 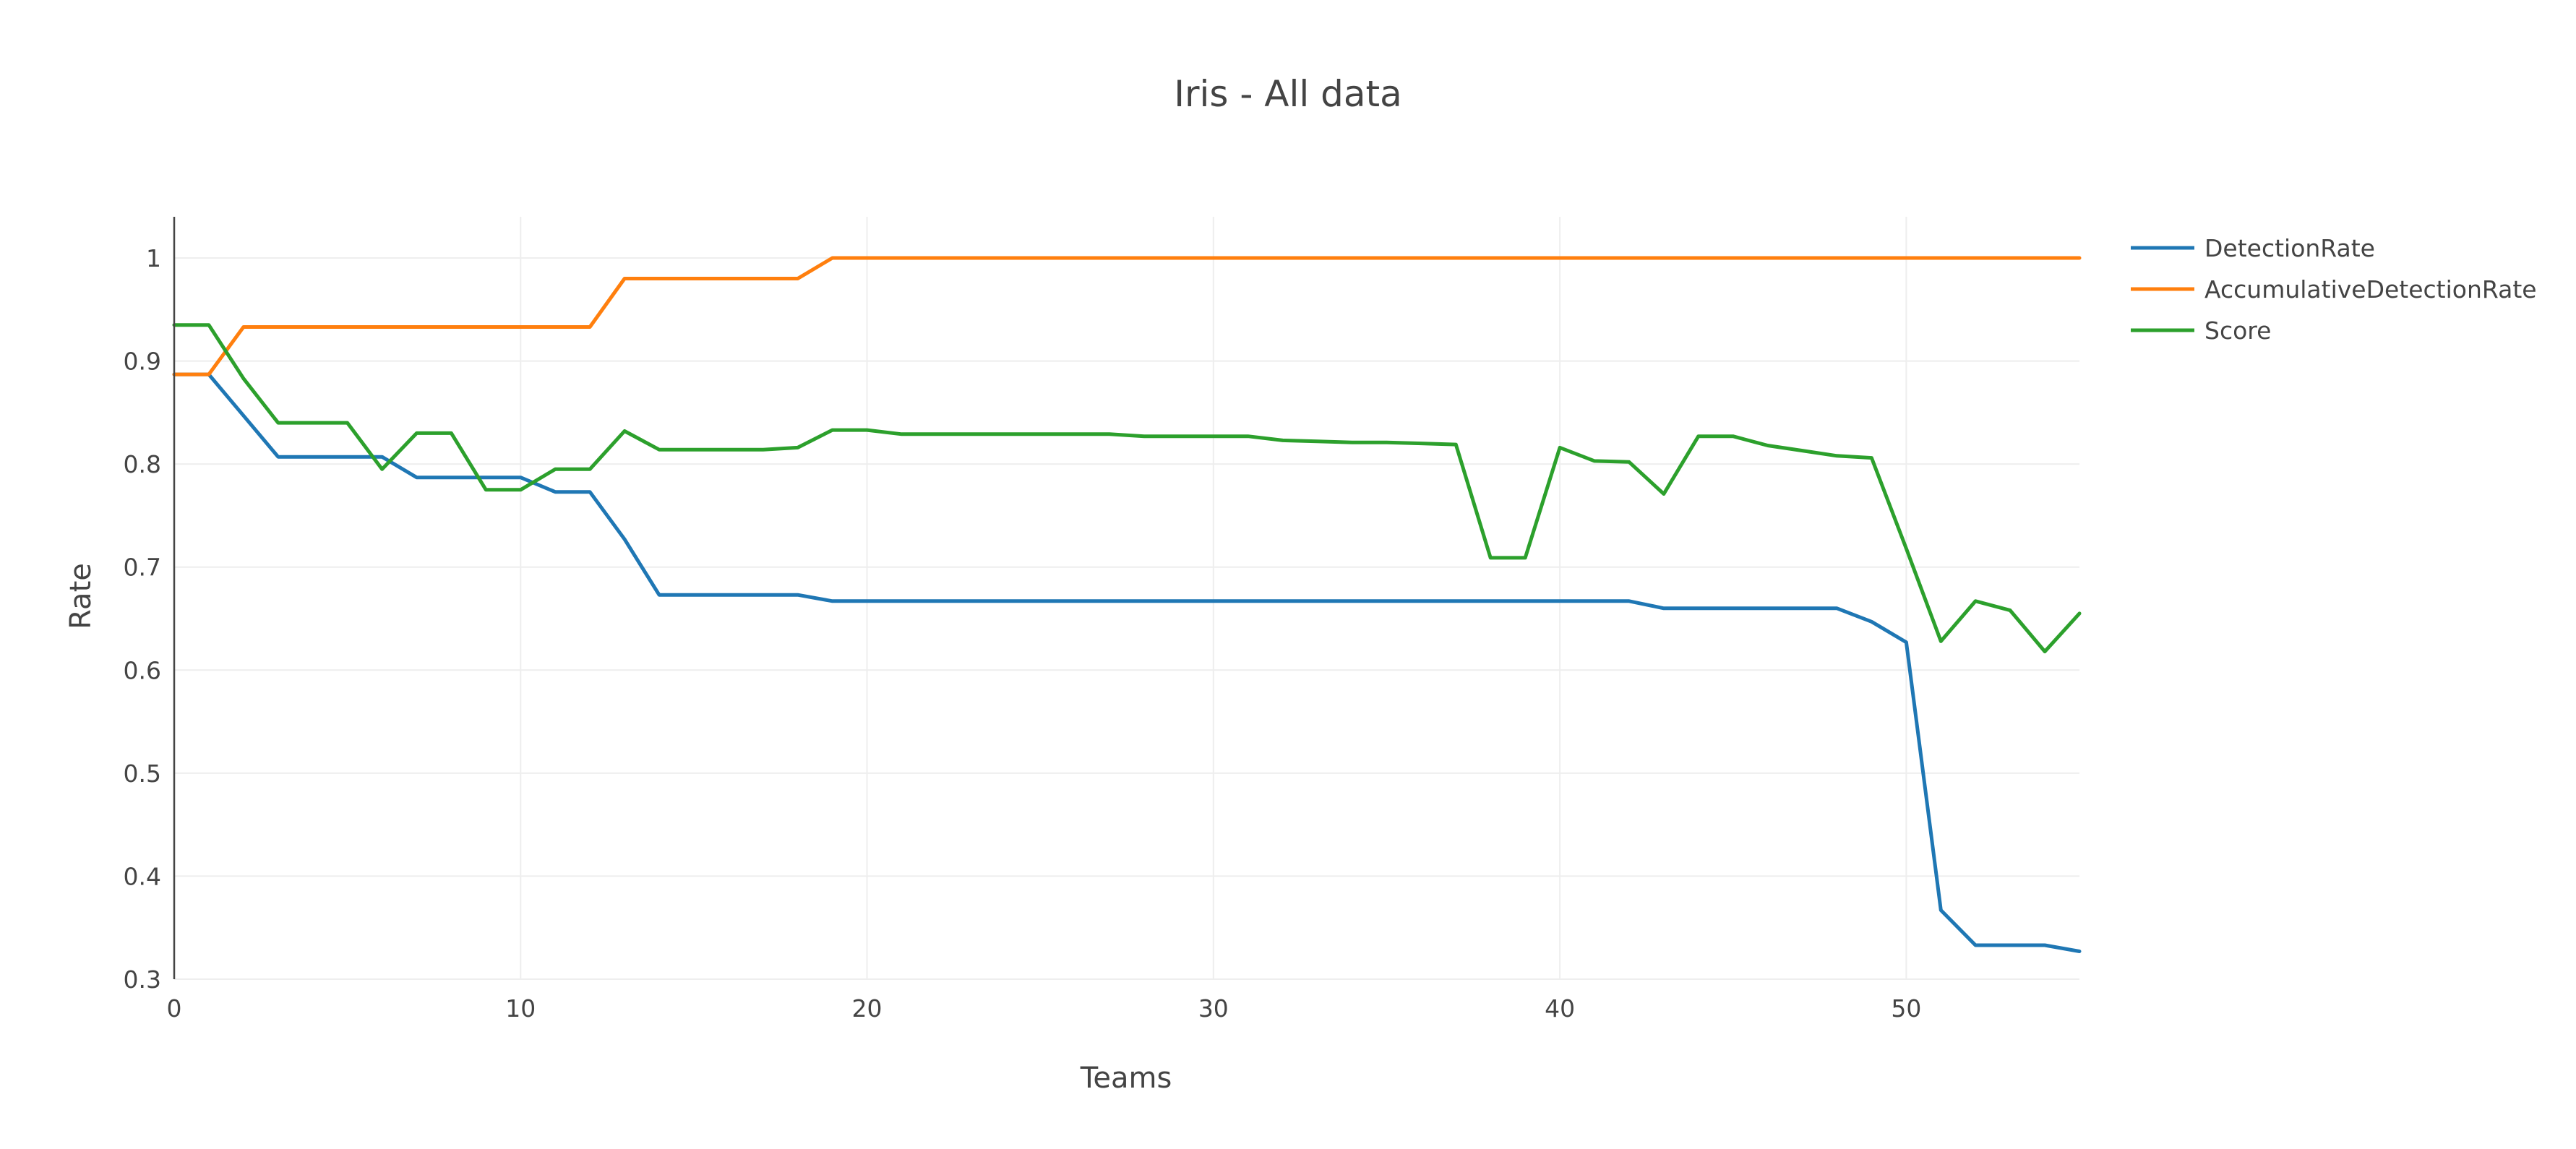 I want to click on x-tick-label: 10, so click(x=520, y=1008).